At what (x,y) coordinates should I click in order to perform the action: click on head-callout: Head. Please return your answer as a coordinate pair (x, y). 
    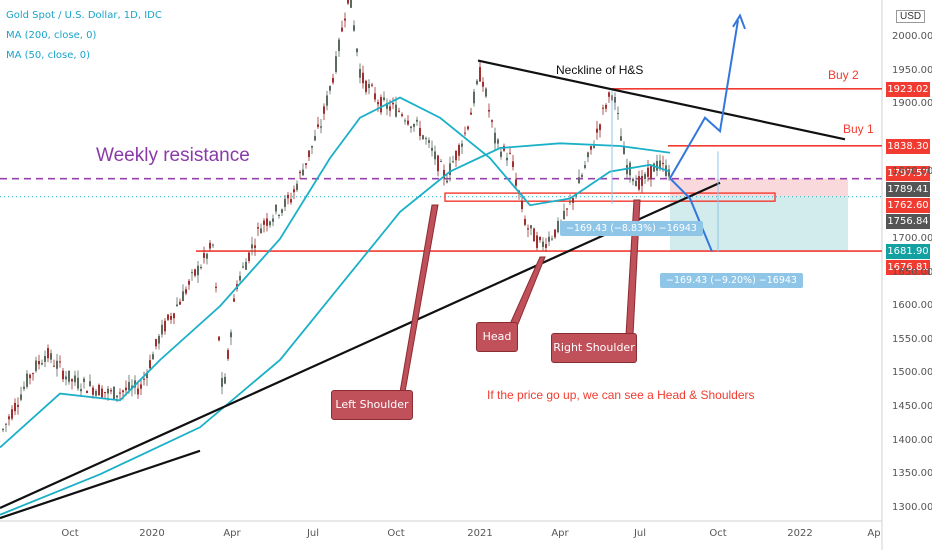
    Looking at the image, I should click on (497, 337).